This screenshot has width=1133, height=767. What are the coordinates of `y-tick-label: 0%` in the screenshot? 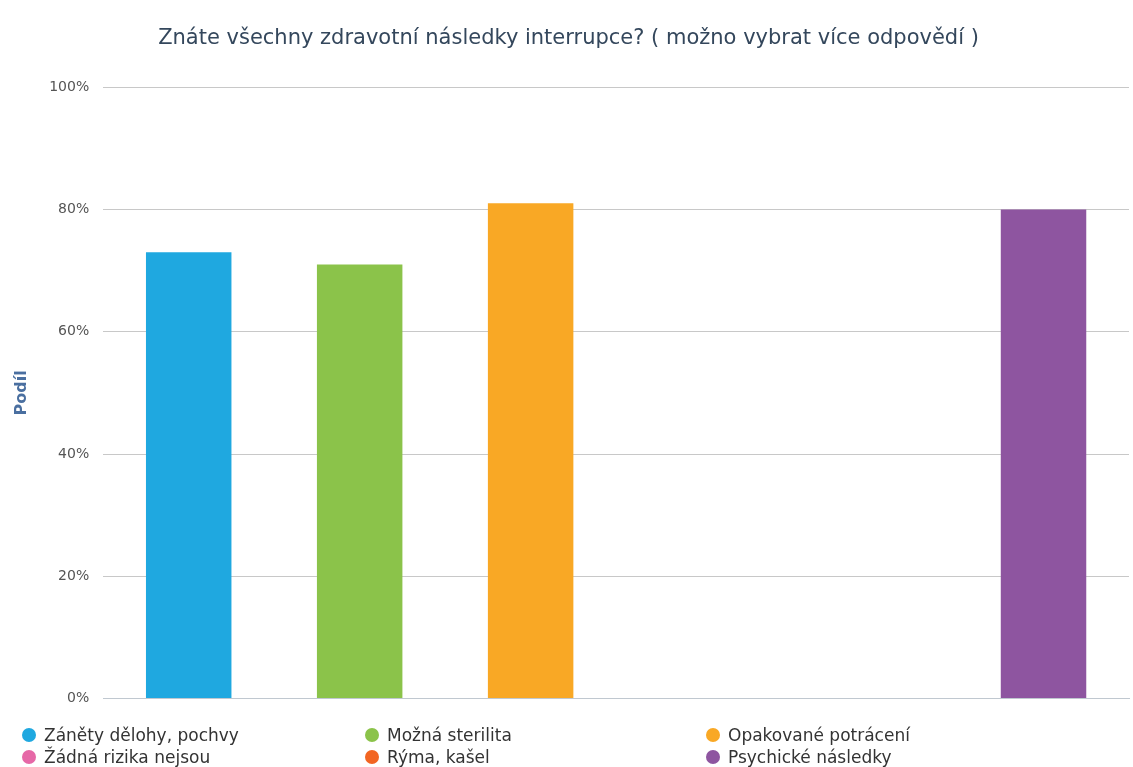 It's located at (78, 697).